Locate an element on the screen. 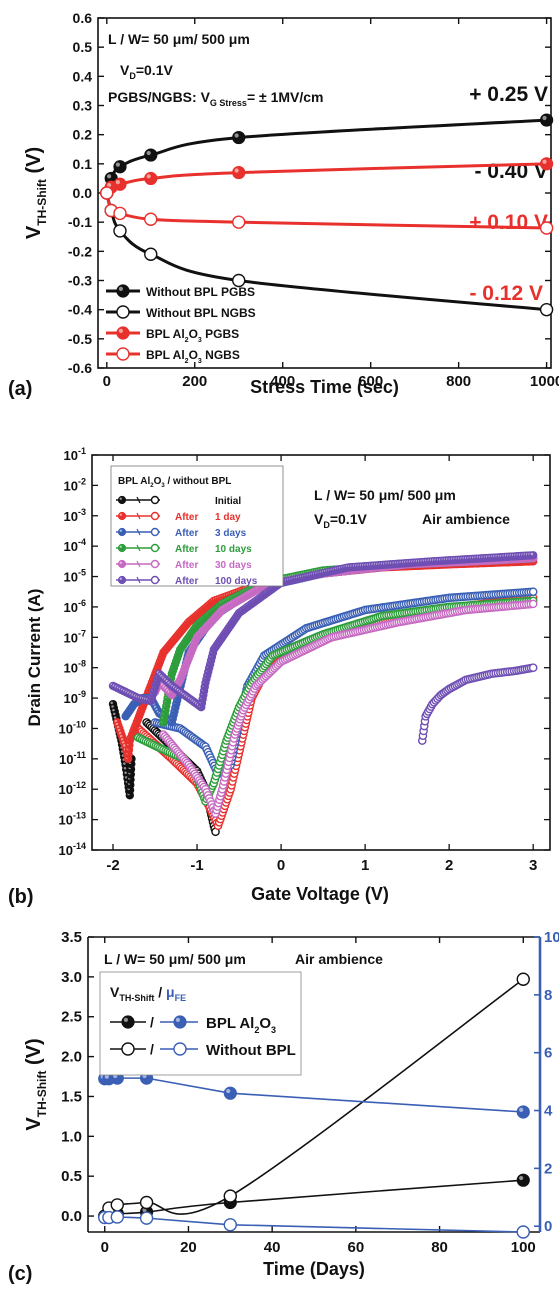 This screenshot has height=1298, width=559. y-tick-label: 10⁻¹⁰ is located at coordinates (72, 727).